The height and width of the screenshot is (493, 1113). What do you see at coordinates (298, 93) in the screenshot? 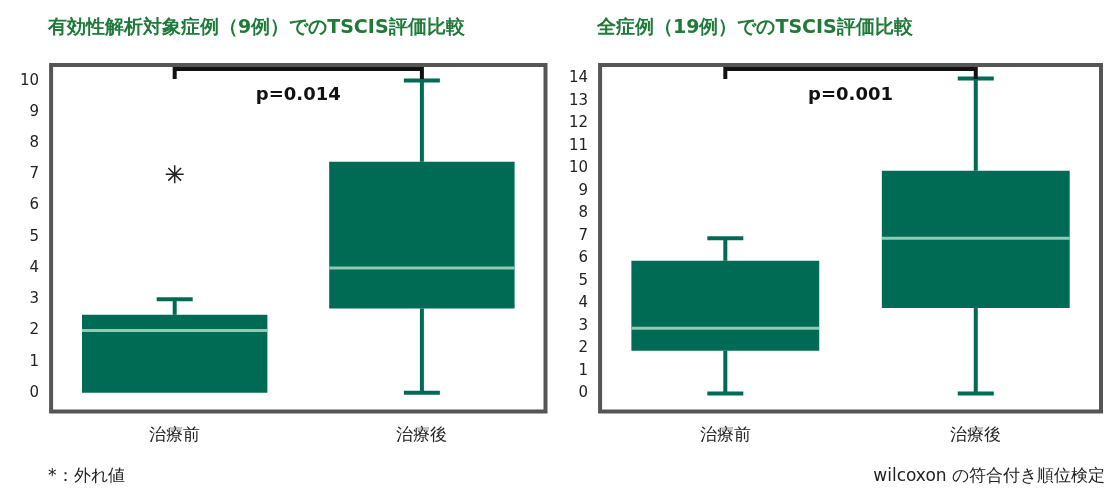
I see `annotation: p=0.014` at bounding box center [298, 93].